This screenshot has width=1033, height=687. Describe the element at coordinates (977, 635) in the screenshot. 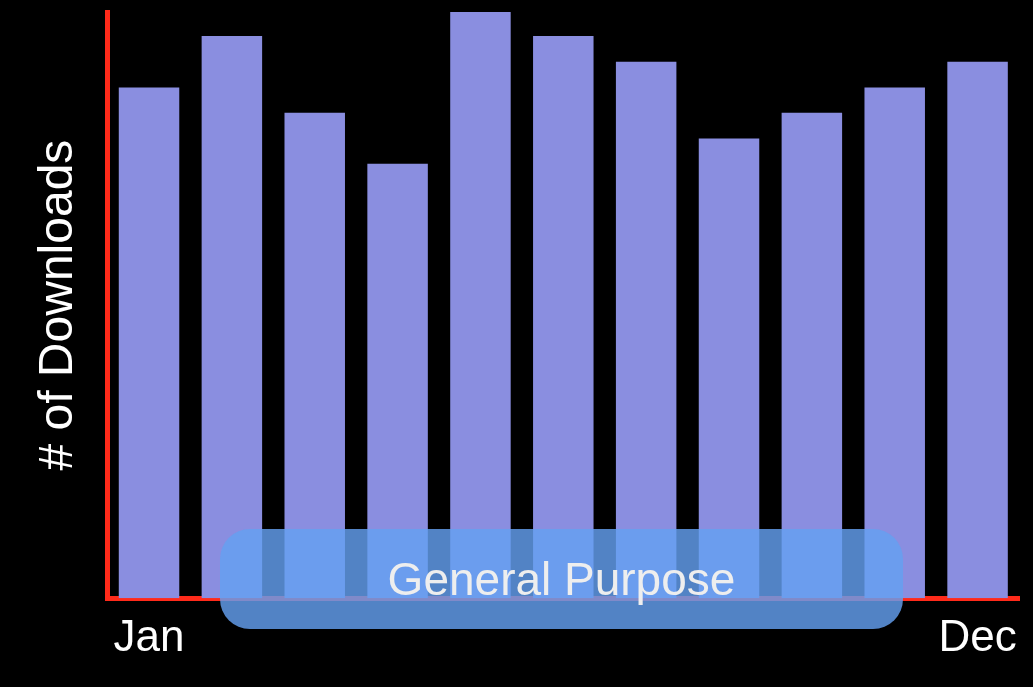

I see `x-tick-label: Dec` at that location.